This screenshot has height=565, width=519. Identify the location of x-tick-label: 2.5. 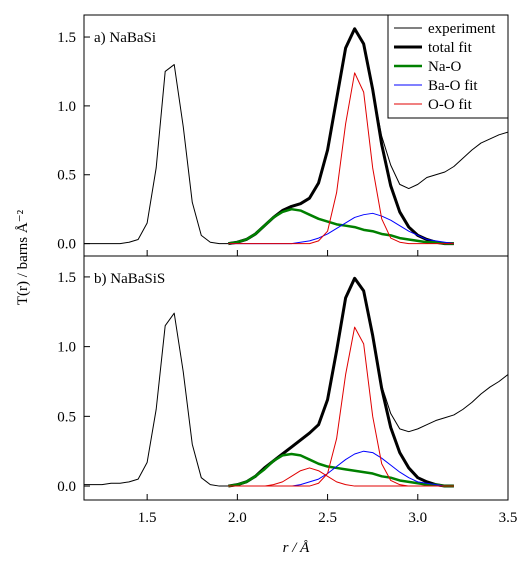
(327, 518).